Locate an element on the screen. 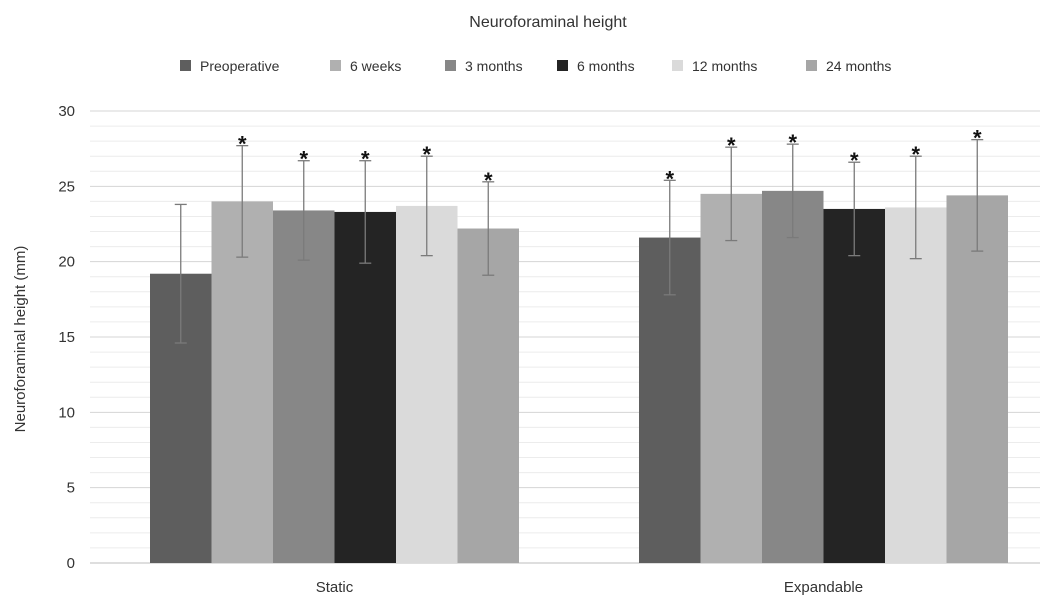  x-axis: Static Expandable is located at coordinates (589, 587).